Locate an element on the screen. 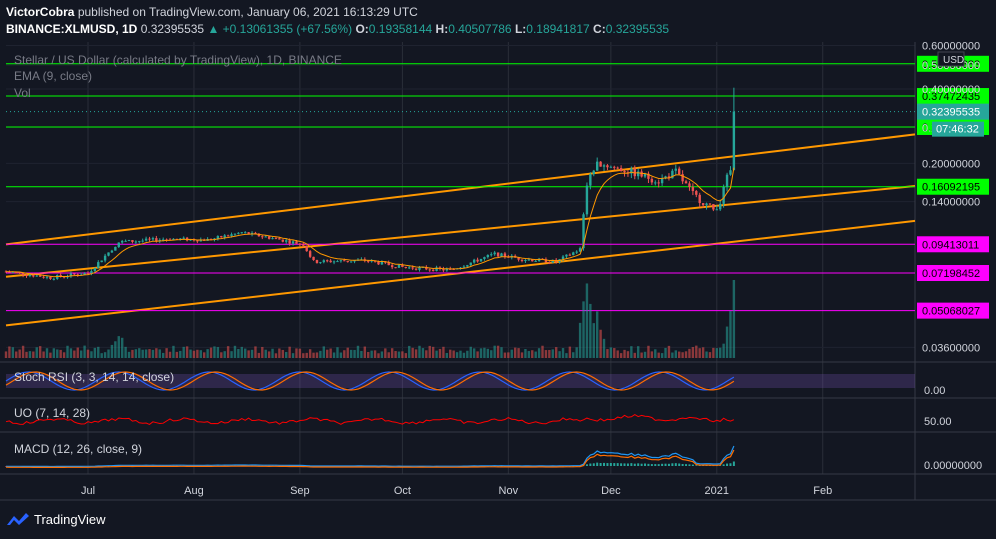  countdown-bg is located at coordinates (958, 129).